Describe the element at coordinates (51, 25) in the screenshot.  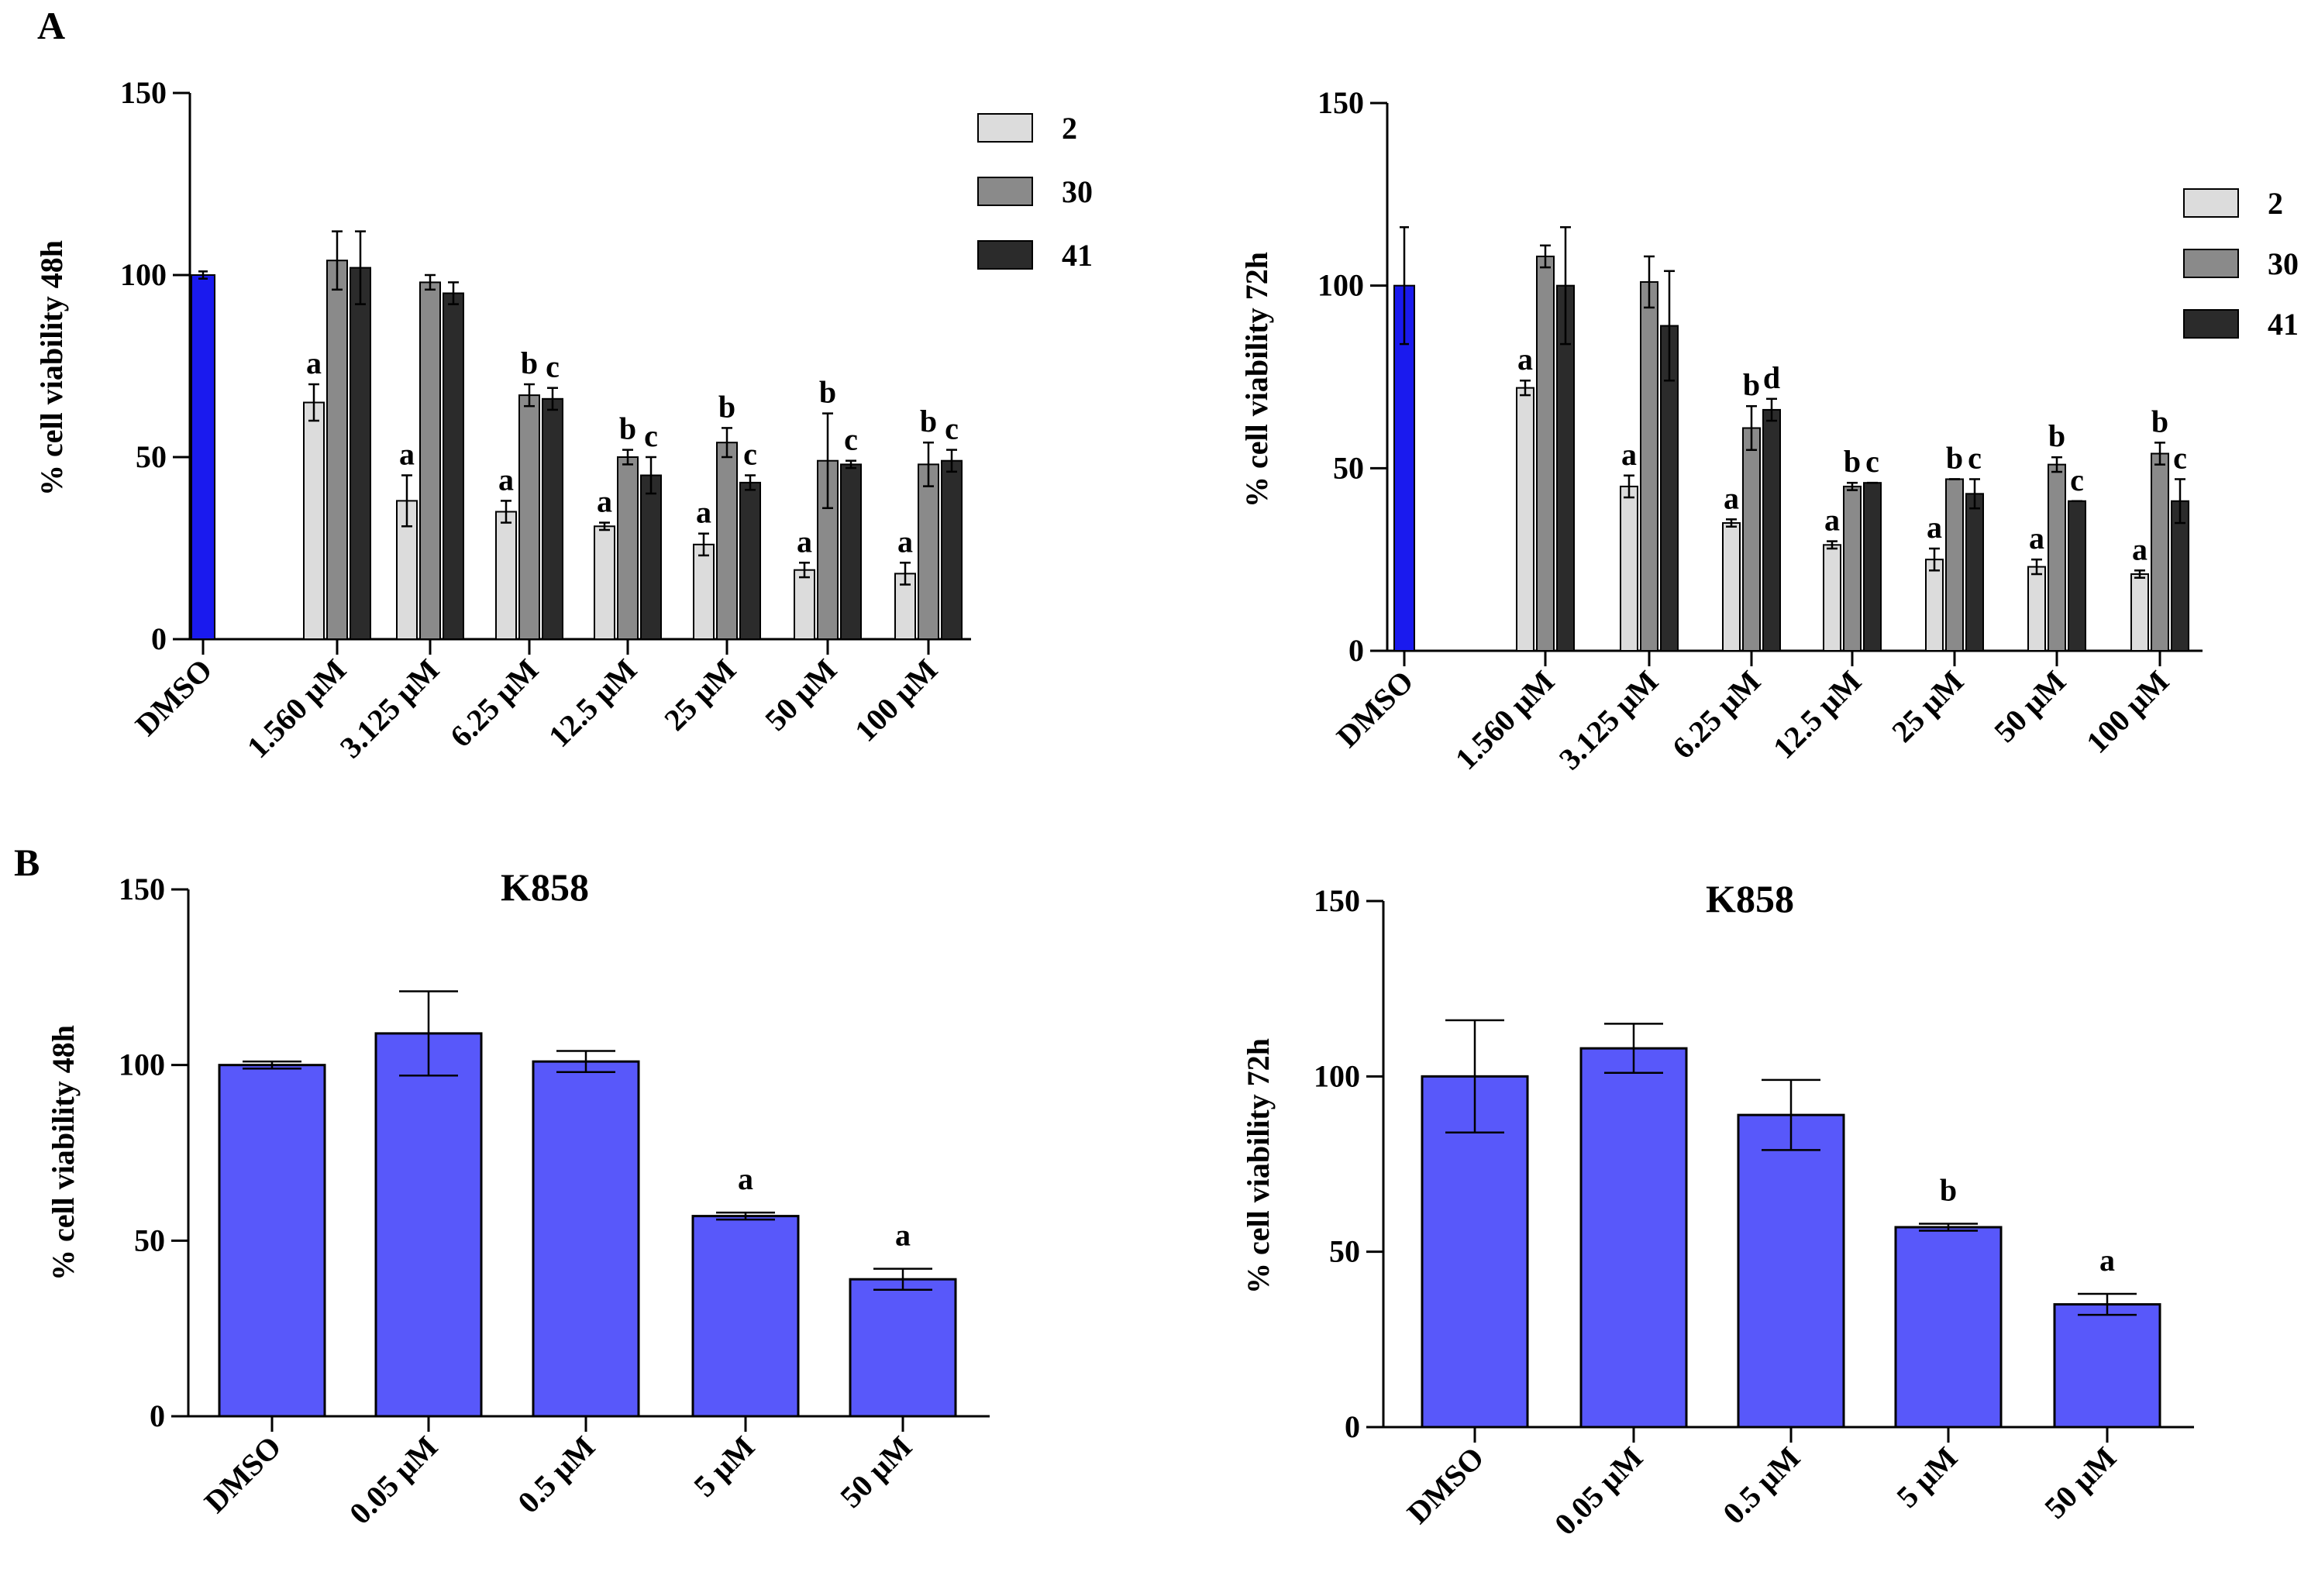
I see `panel-label-a: A` at that location.